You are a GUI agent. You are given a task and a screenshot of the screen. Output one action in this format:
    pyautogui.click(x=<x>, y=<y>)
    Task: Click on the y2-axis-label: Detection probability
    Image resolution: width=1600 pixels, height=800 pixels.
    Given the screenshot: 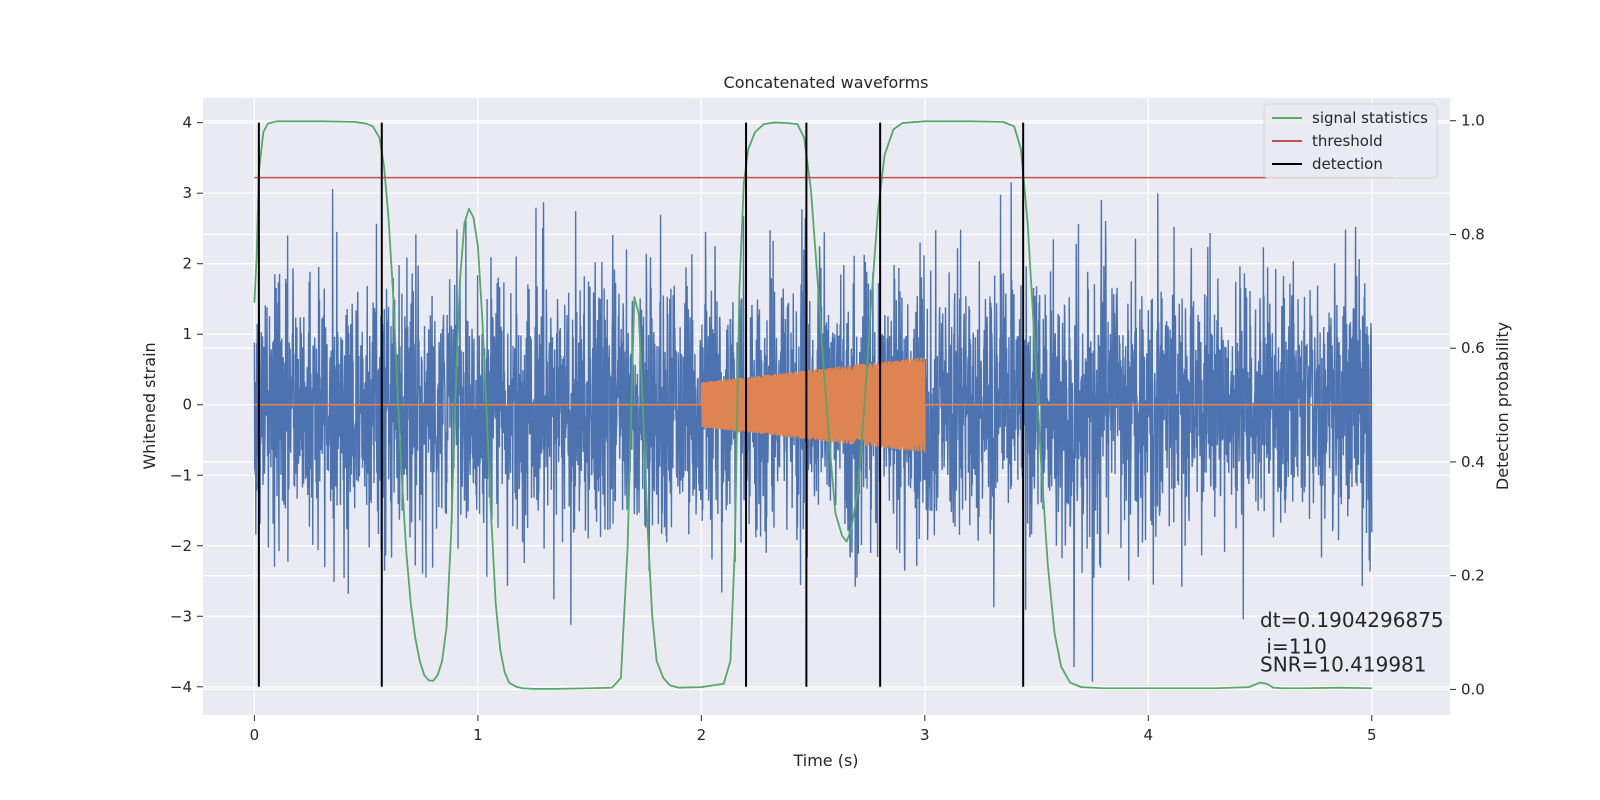 What is the action you would take?
    pyautogui.click(x=1502, y=406)
    